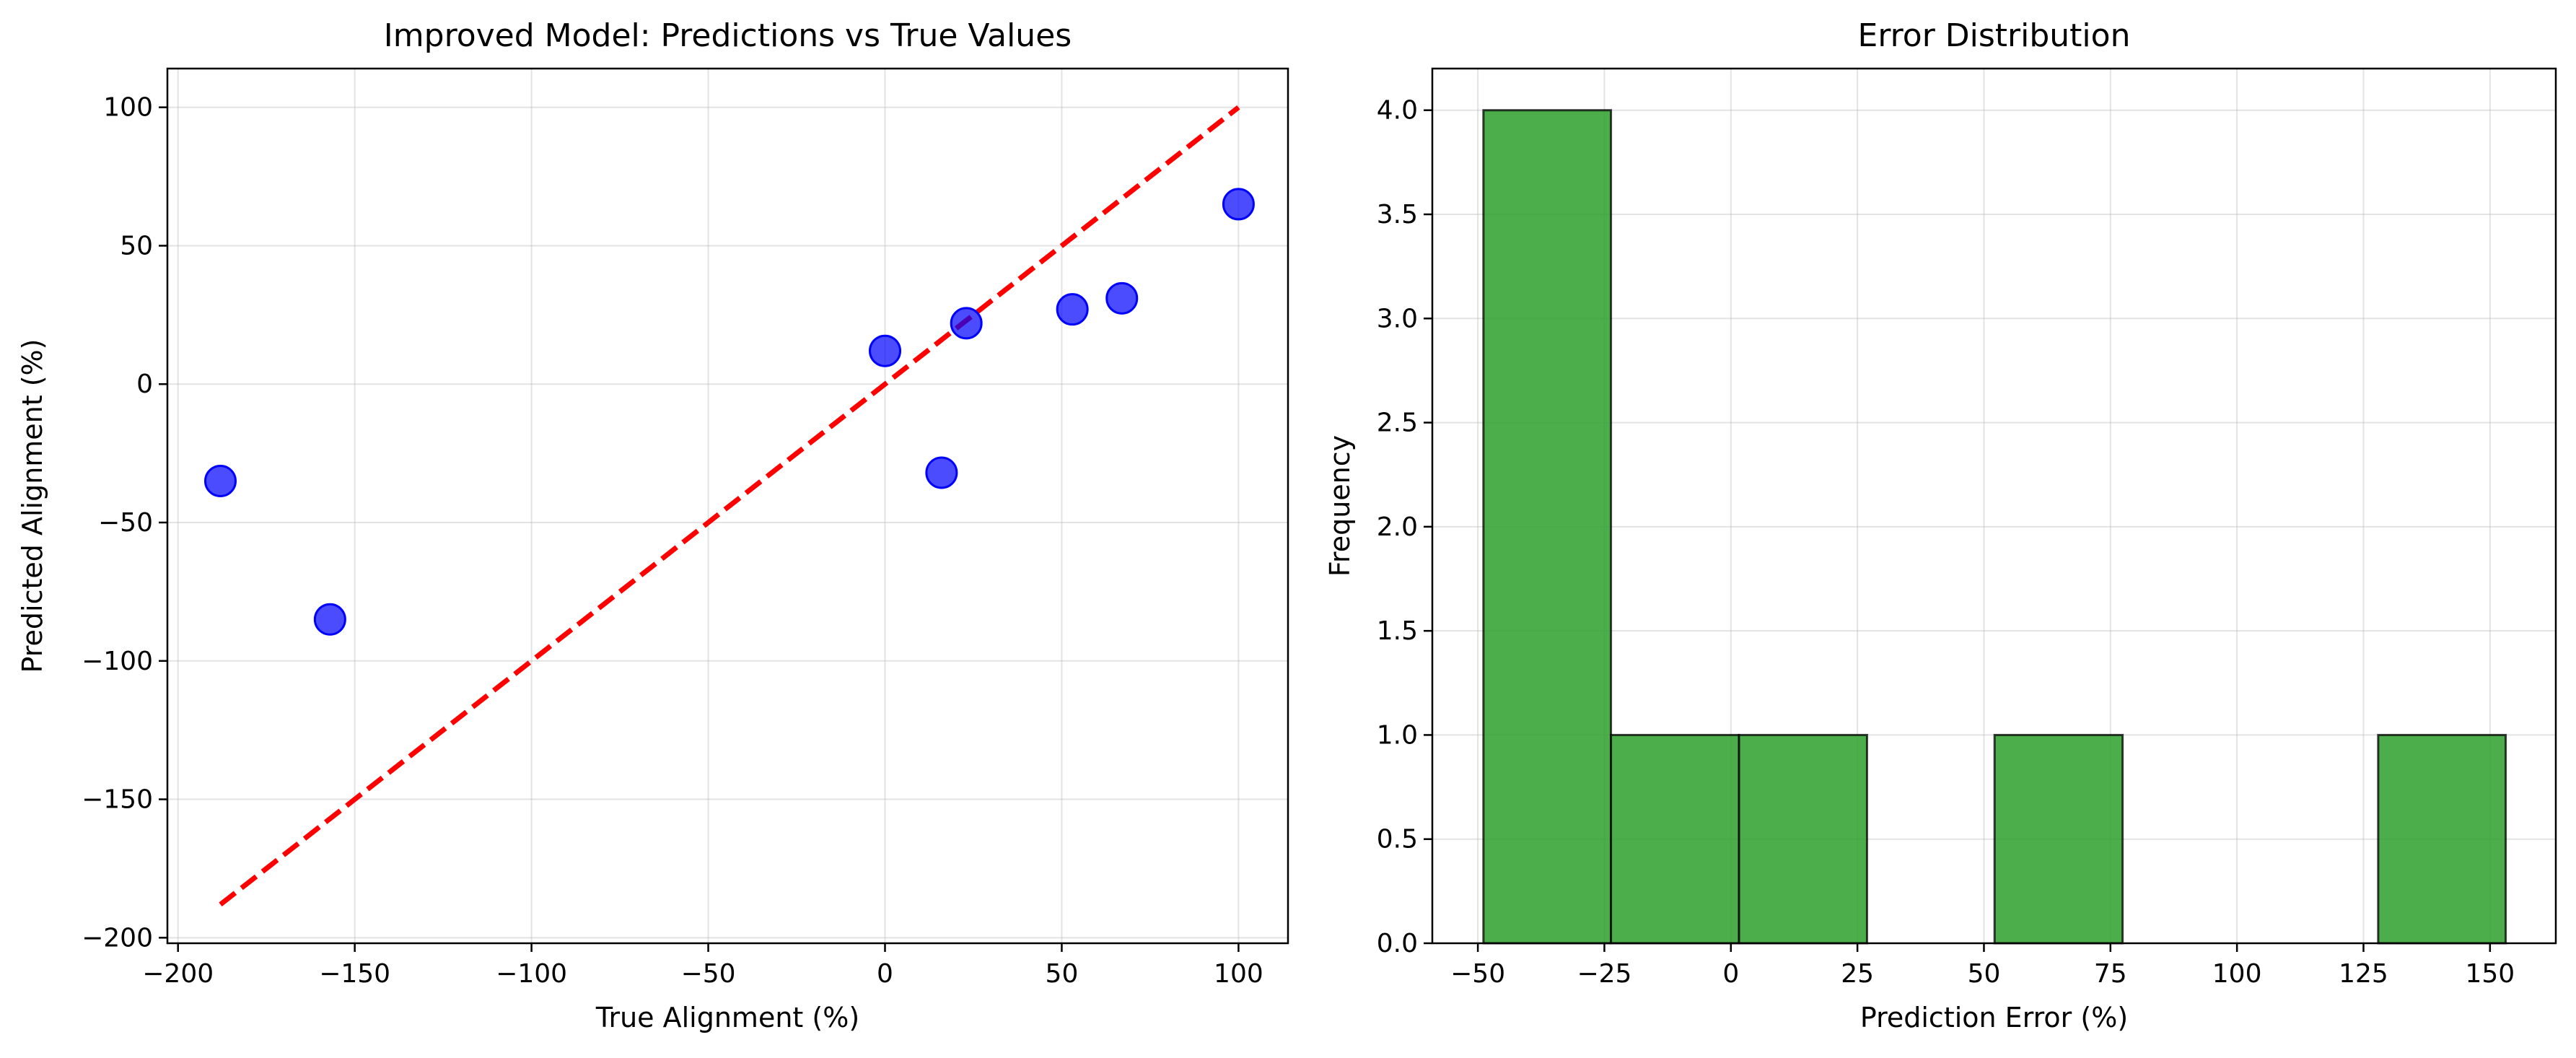 The height and width of the screenshot is (1058, 2576). Describe the element at coordinates (1397, 631) in the screenshot. I see `y-tick-label: 1.5` at that location.